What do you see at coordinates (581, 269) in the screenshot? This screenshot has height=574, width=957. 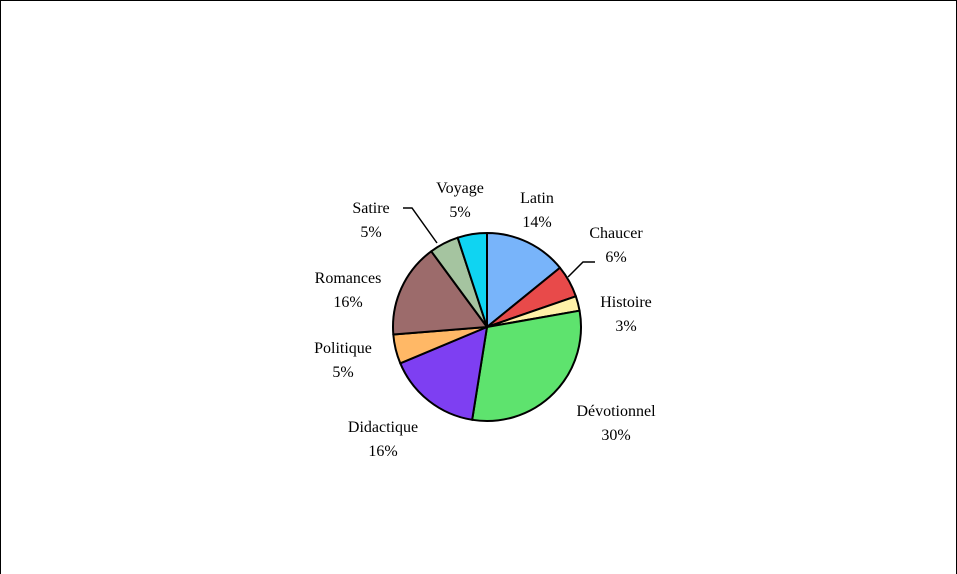 I see `leader-line-chaucer` at bounding box center [581, 269].